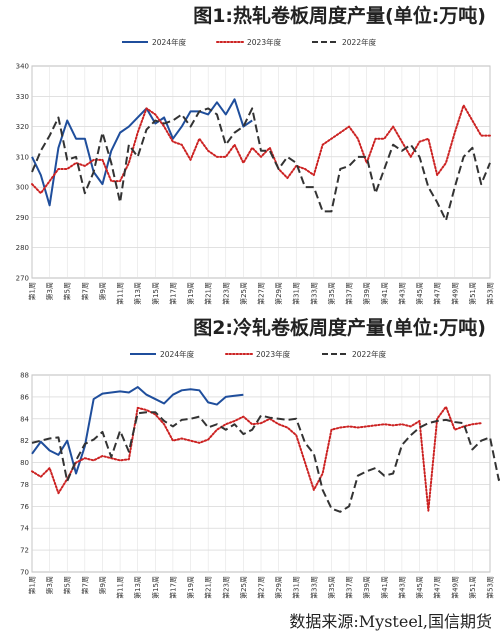  I want to click on y-tick-label: 82, so click(24, 441).